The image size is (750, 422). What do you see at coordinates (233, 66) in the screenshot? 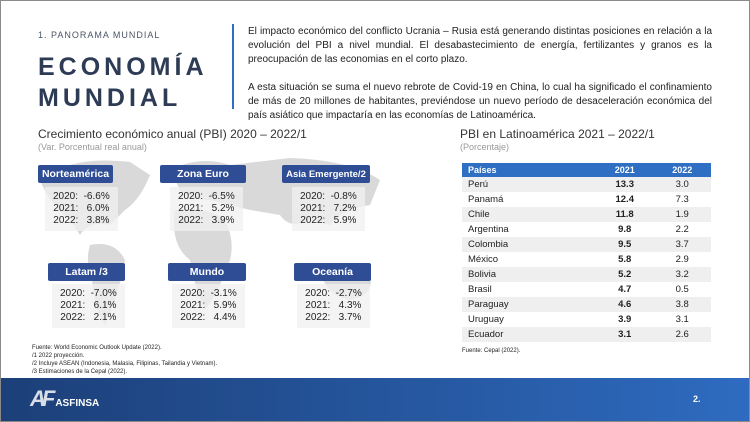
I see `divider` at bounding box center [233, 66].